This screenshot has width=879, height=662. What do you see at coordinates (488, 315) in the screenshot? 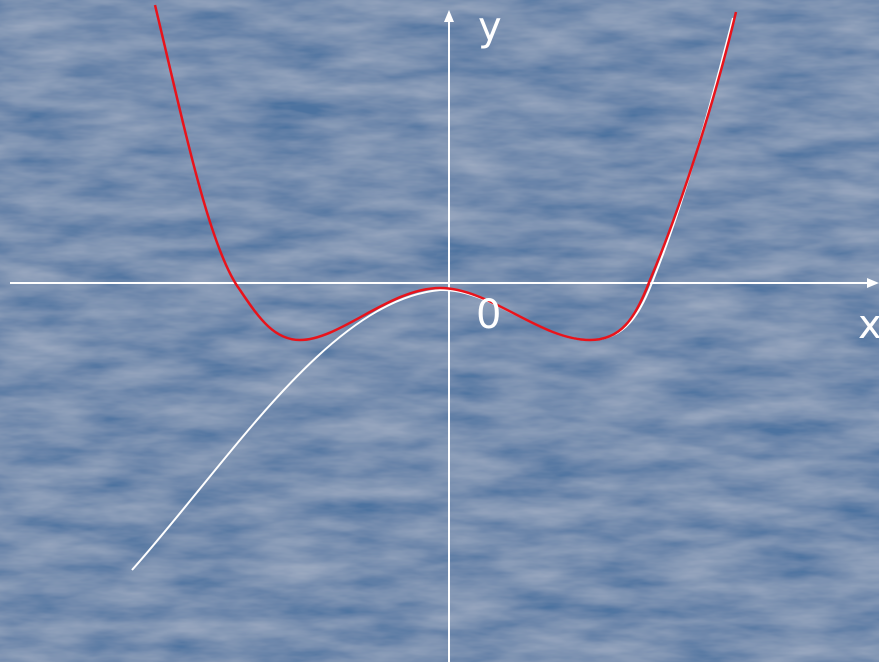
I see `origin-label: 0` at bounding box center [488, 315].